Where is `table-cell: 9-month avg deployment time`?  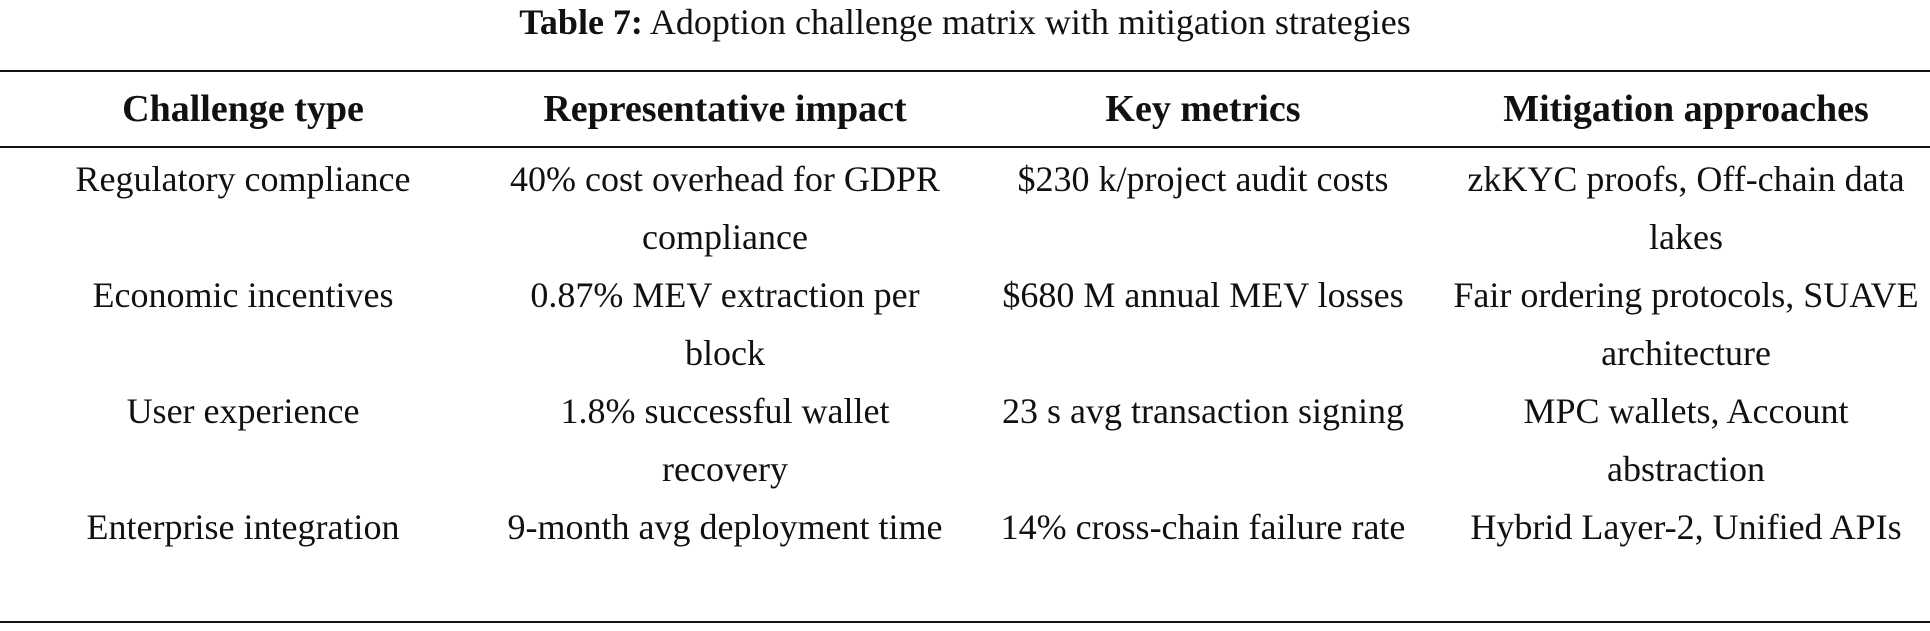 table-cell: 9-month avg deployment time is located at coordinates (725, 527).